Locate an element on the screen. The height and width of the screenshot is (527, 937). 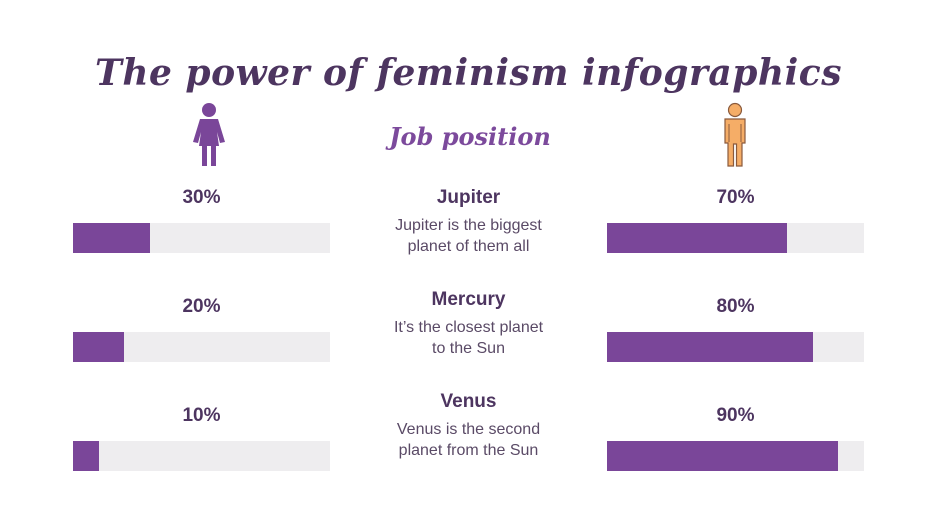
left-percent-label: 30% is located at coordinates (201, 197).